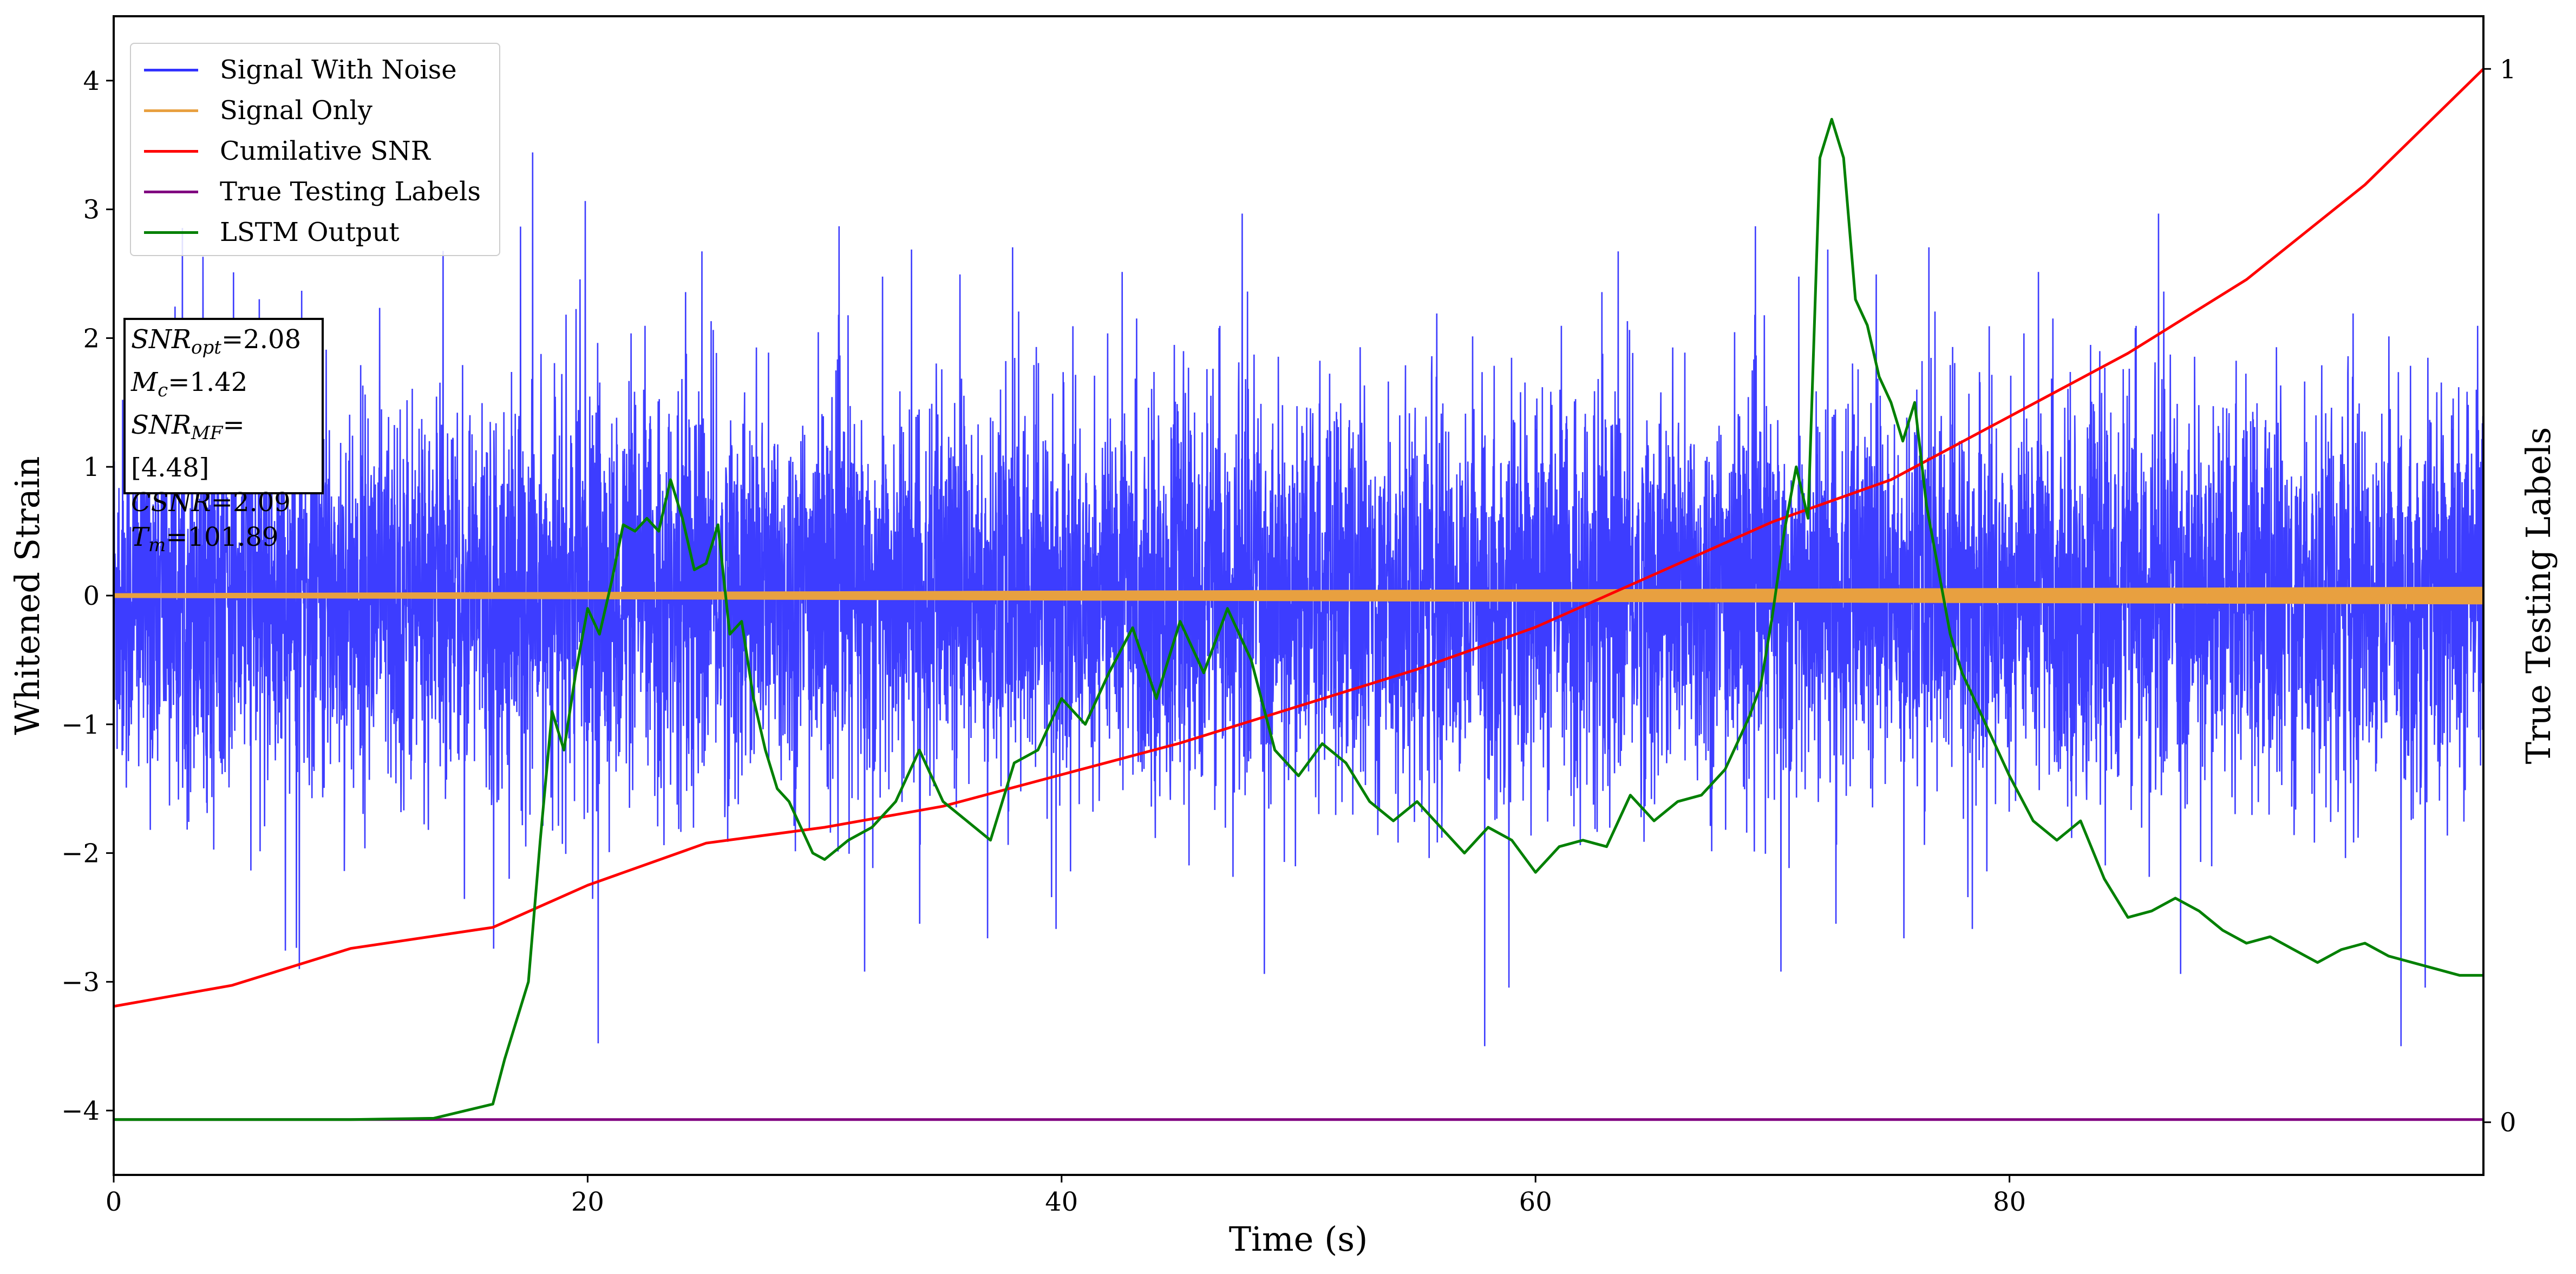  I want to click on legend-item-cumilative-snr: Cumilative SNR, so click(287, 151).